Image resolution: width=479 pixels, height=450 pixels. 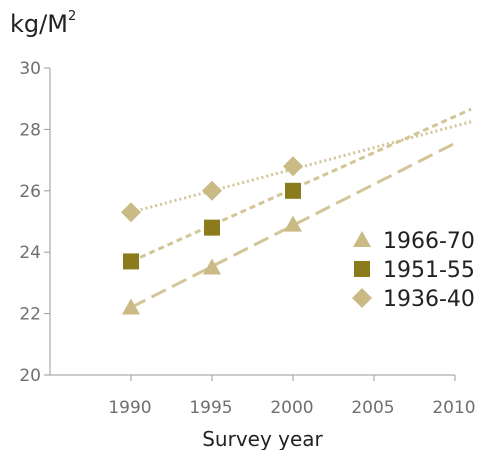 I want to click on x-tick-label: 1990, so click(x=129, y=408).